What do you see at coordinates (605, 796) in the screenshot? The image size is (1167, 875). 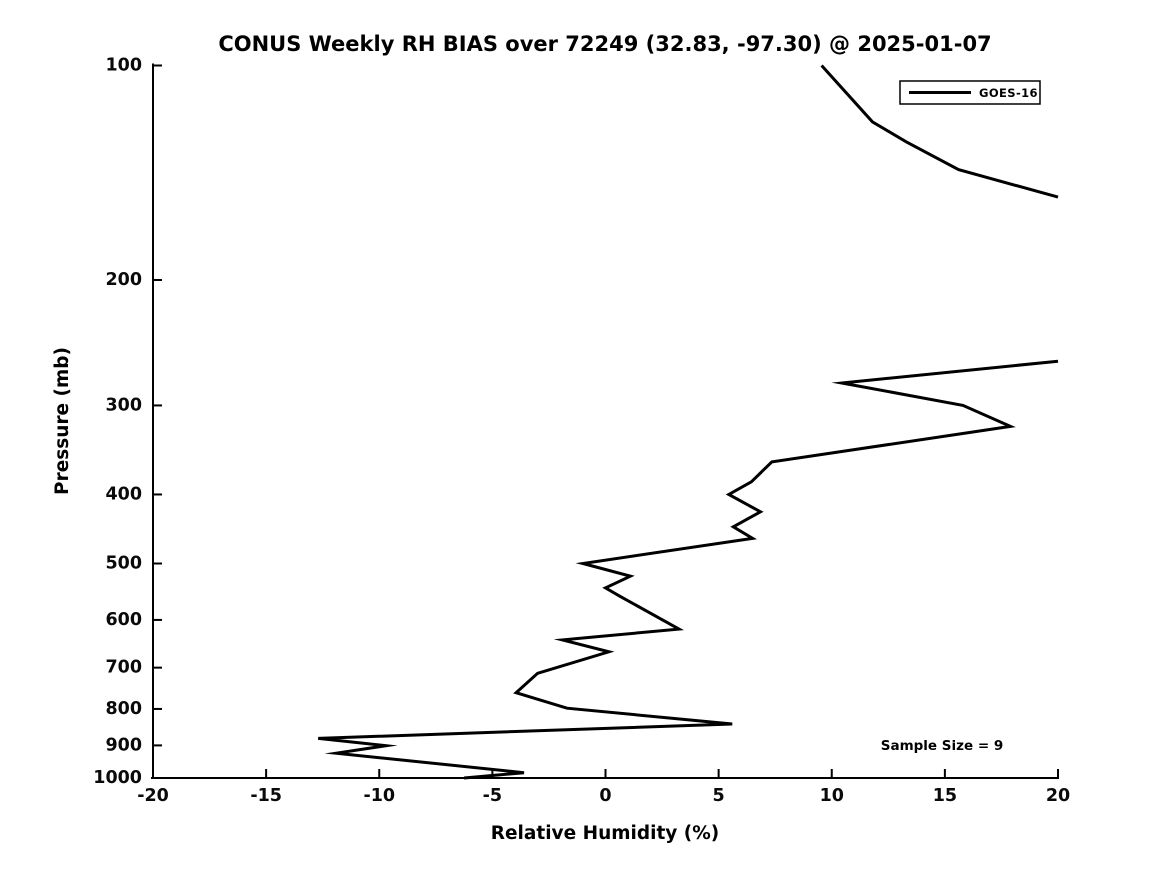 I see `x-tick-label: 0` at bounding box center [605, 796].